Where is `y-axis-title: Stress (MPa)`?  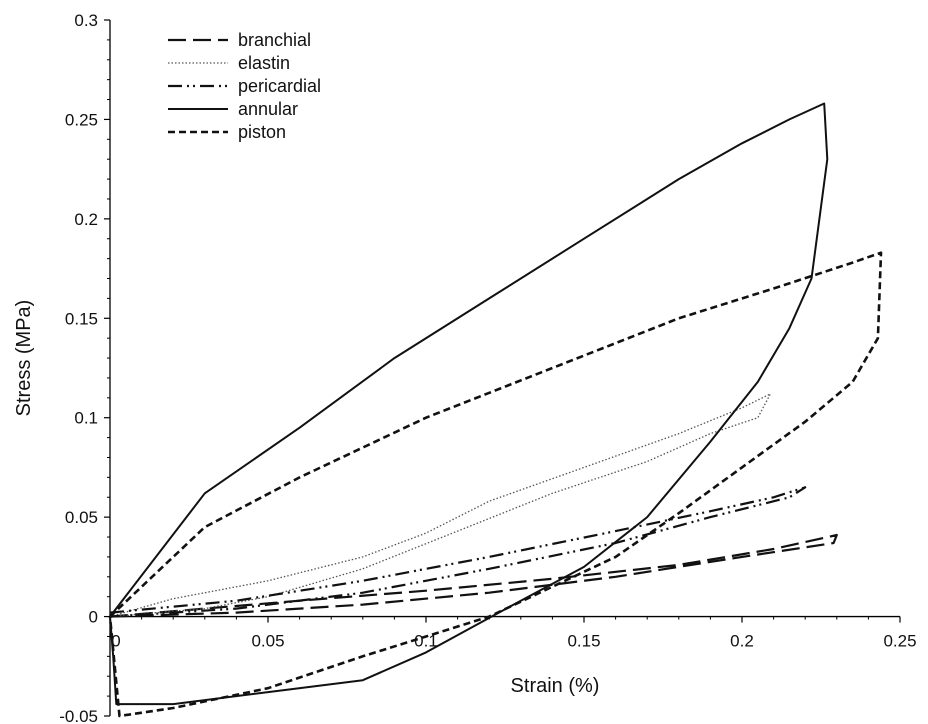 y-axis-title: Stress (MPa) is located at coordinates (24, 358).